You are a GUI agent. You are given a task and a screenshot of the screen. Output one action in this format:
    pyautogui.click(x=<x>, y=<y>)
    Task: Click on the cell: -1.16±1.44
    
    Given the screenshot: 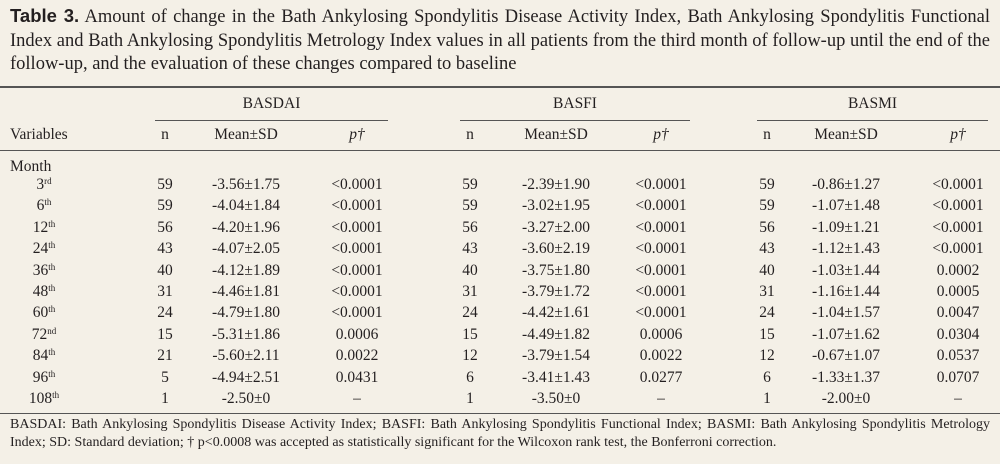 What is the action you would take?
    pyautogui.click(x=846, y=291)
    